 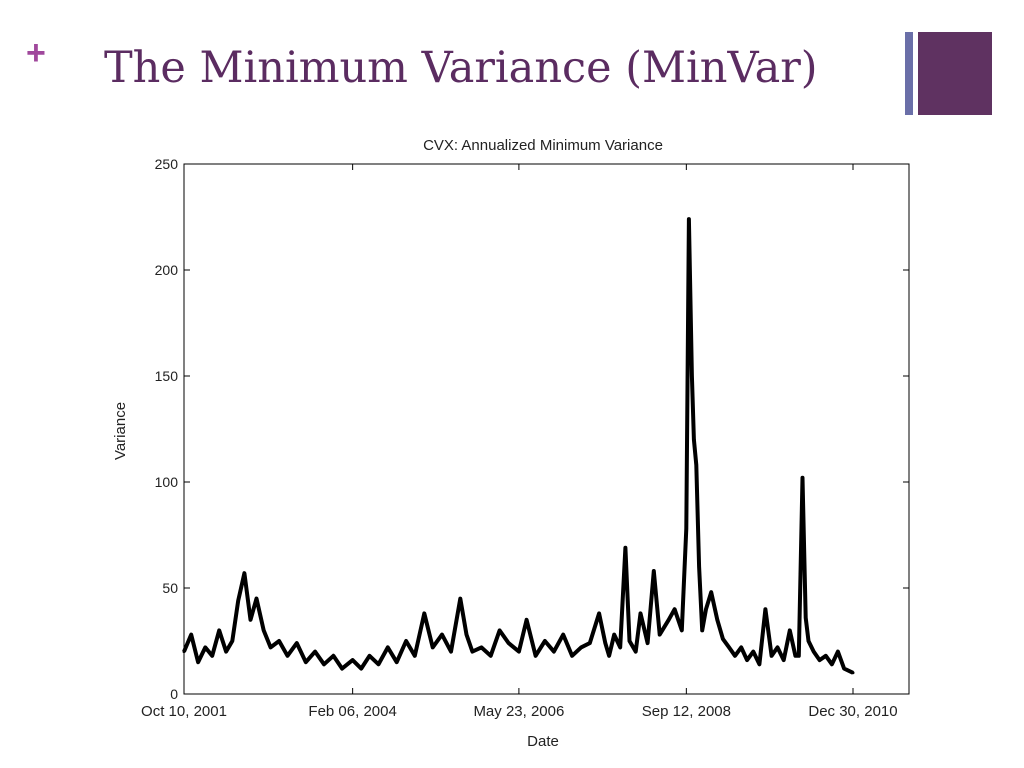 What do you see at coordinates (174, 694) in the screenshot?
I see `y-tick-label: 0` at bounding box center [174, 694].